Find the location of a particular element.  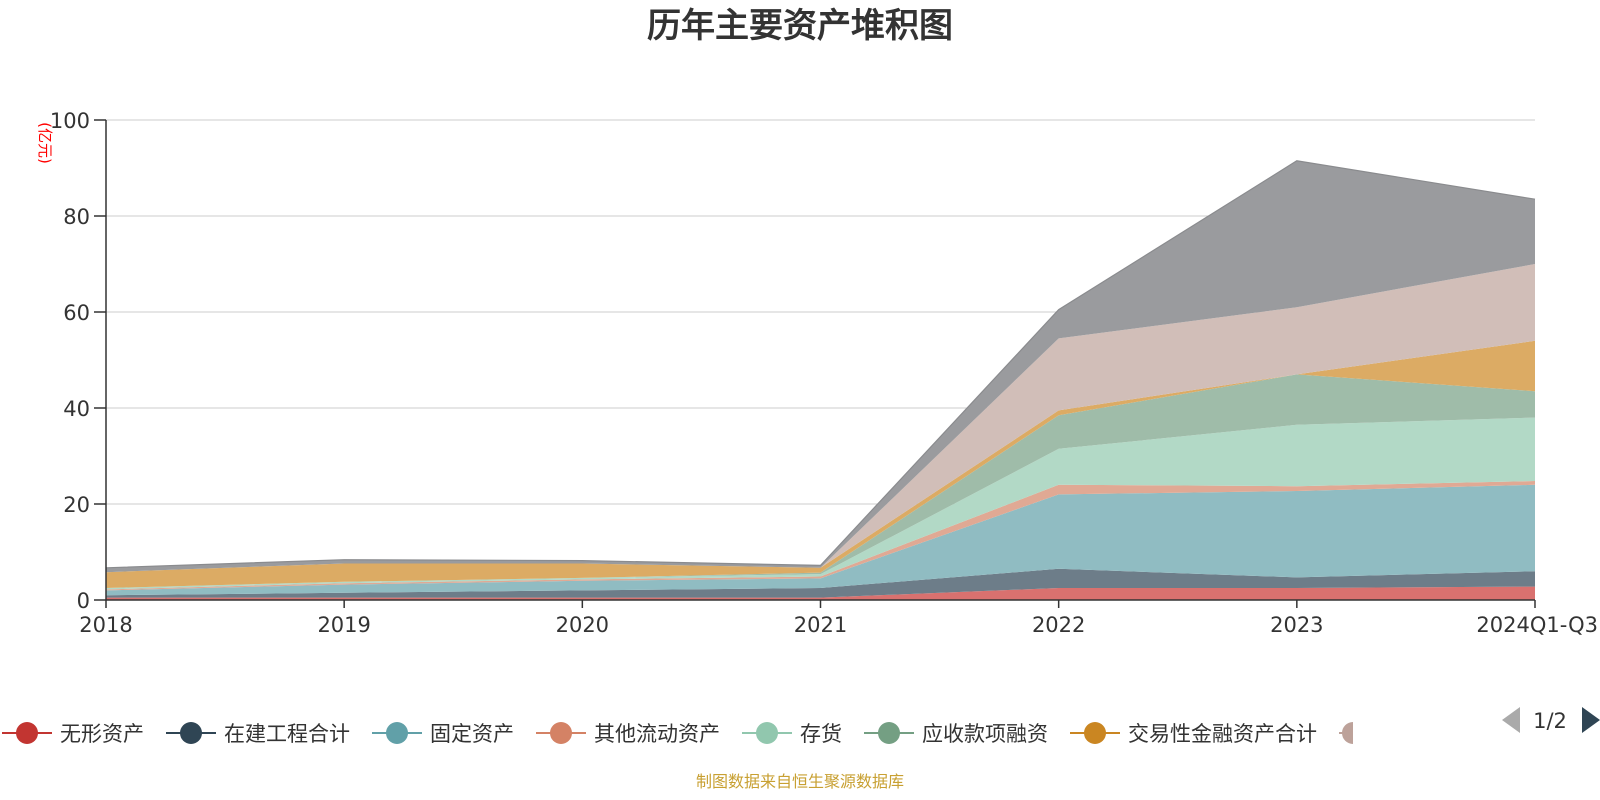

x-tick-label: 2024Q1-Q3 is located at coordinates (1537, 625).